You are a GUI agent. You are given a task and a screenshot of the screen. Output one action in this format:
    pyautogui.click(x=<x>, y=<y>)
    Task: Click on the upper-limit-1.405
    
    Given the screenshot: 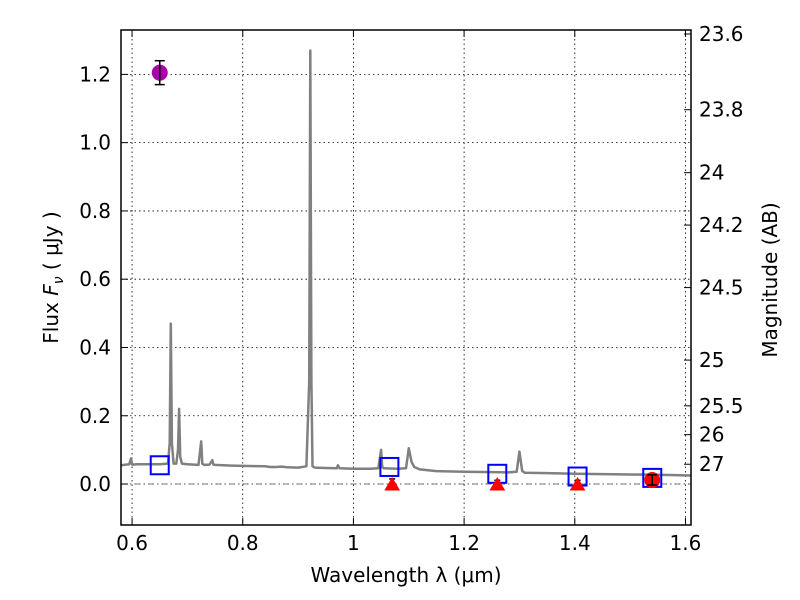 What is the action you would take?
    pyautogui.click(x=577, y=484)
    